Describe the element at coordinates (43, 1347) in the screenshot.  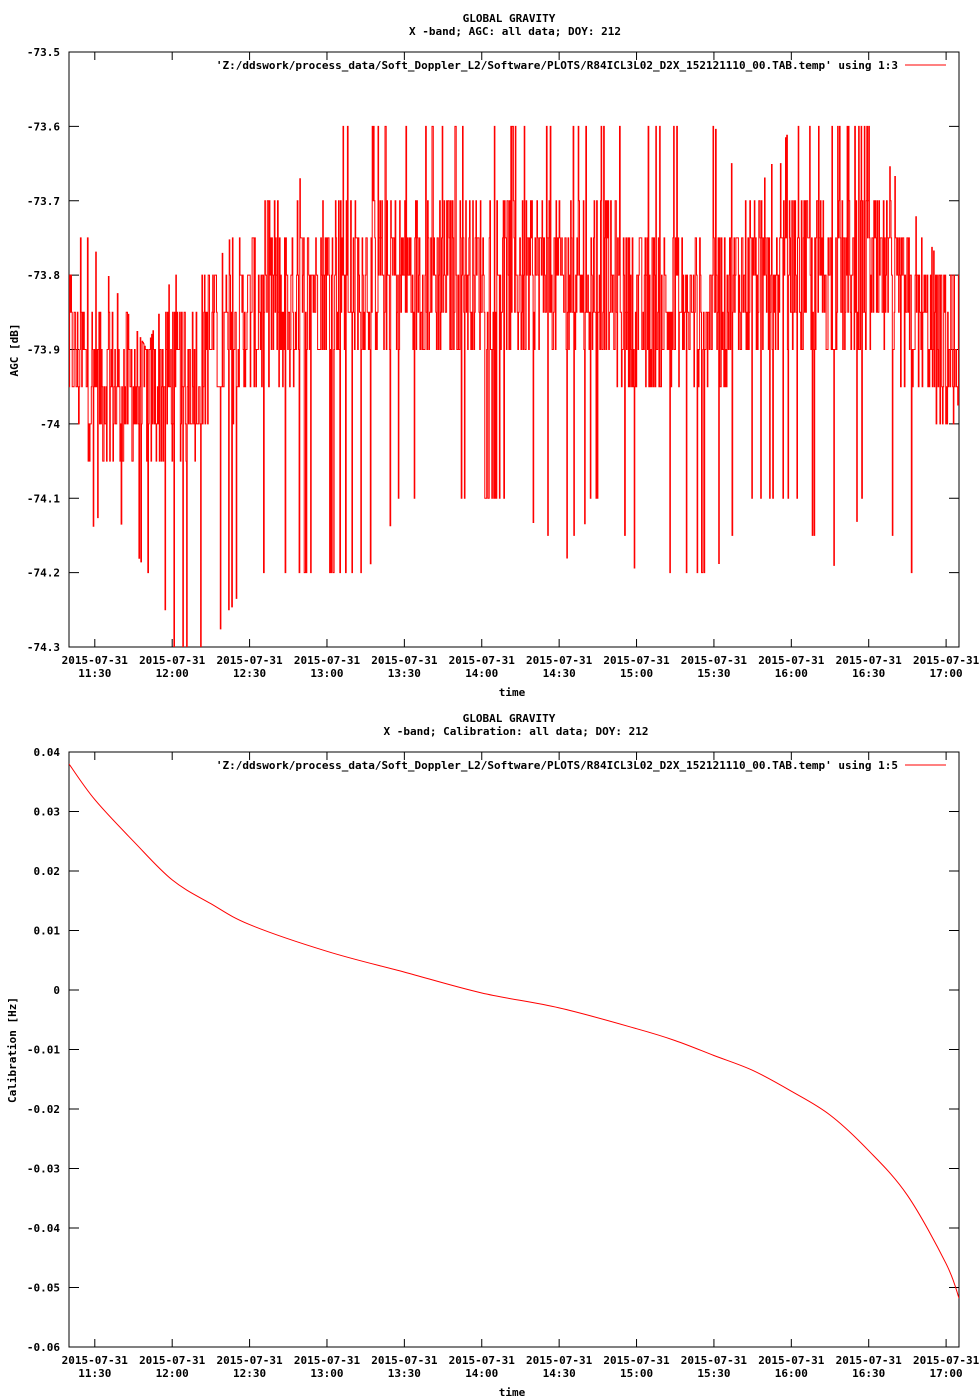
I see `y-tick-label: -0.06` at that location.